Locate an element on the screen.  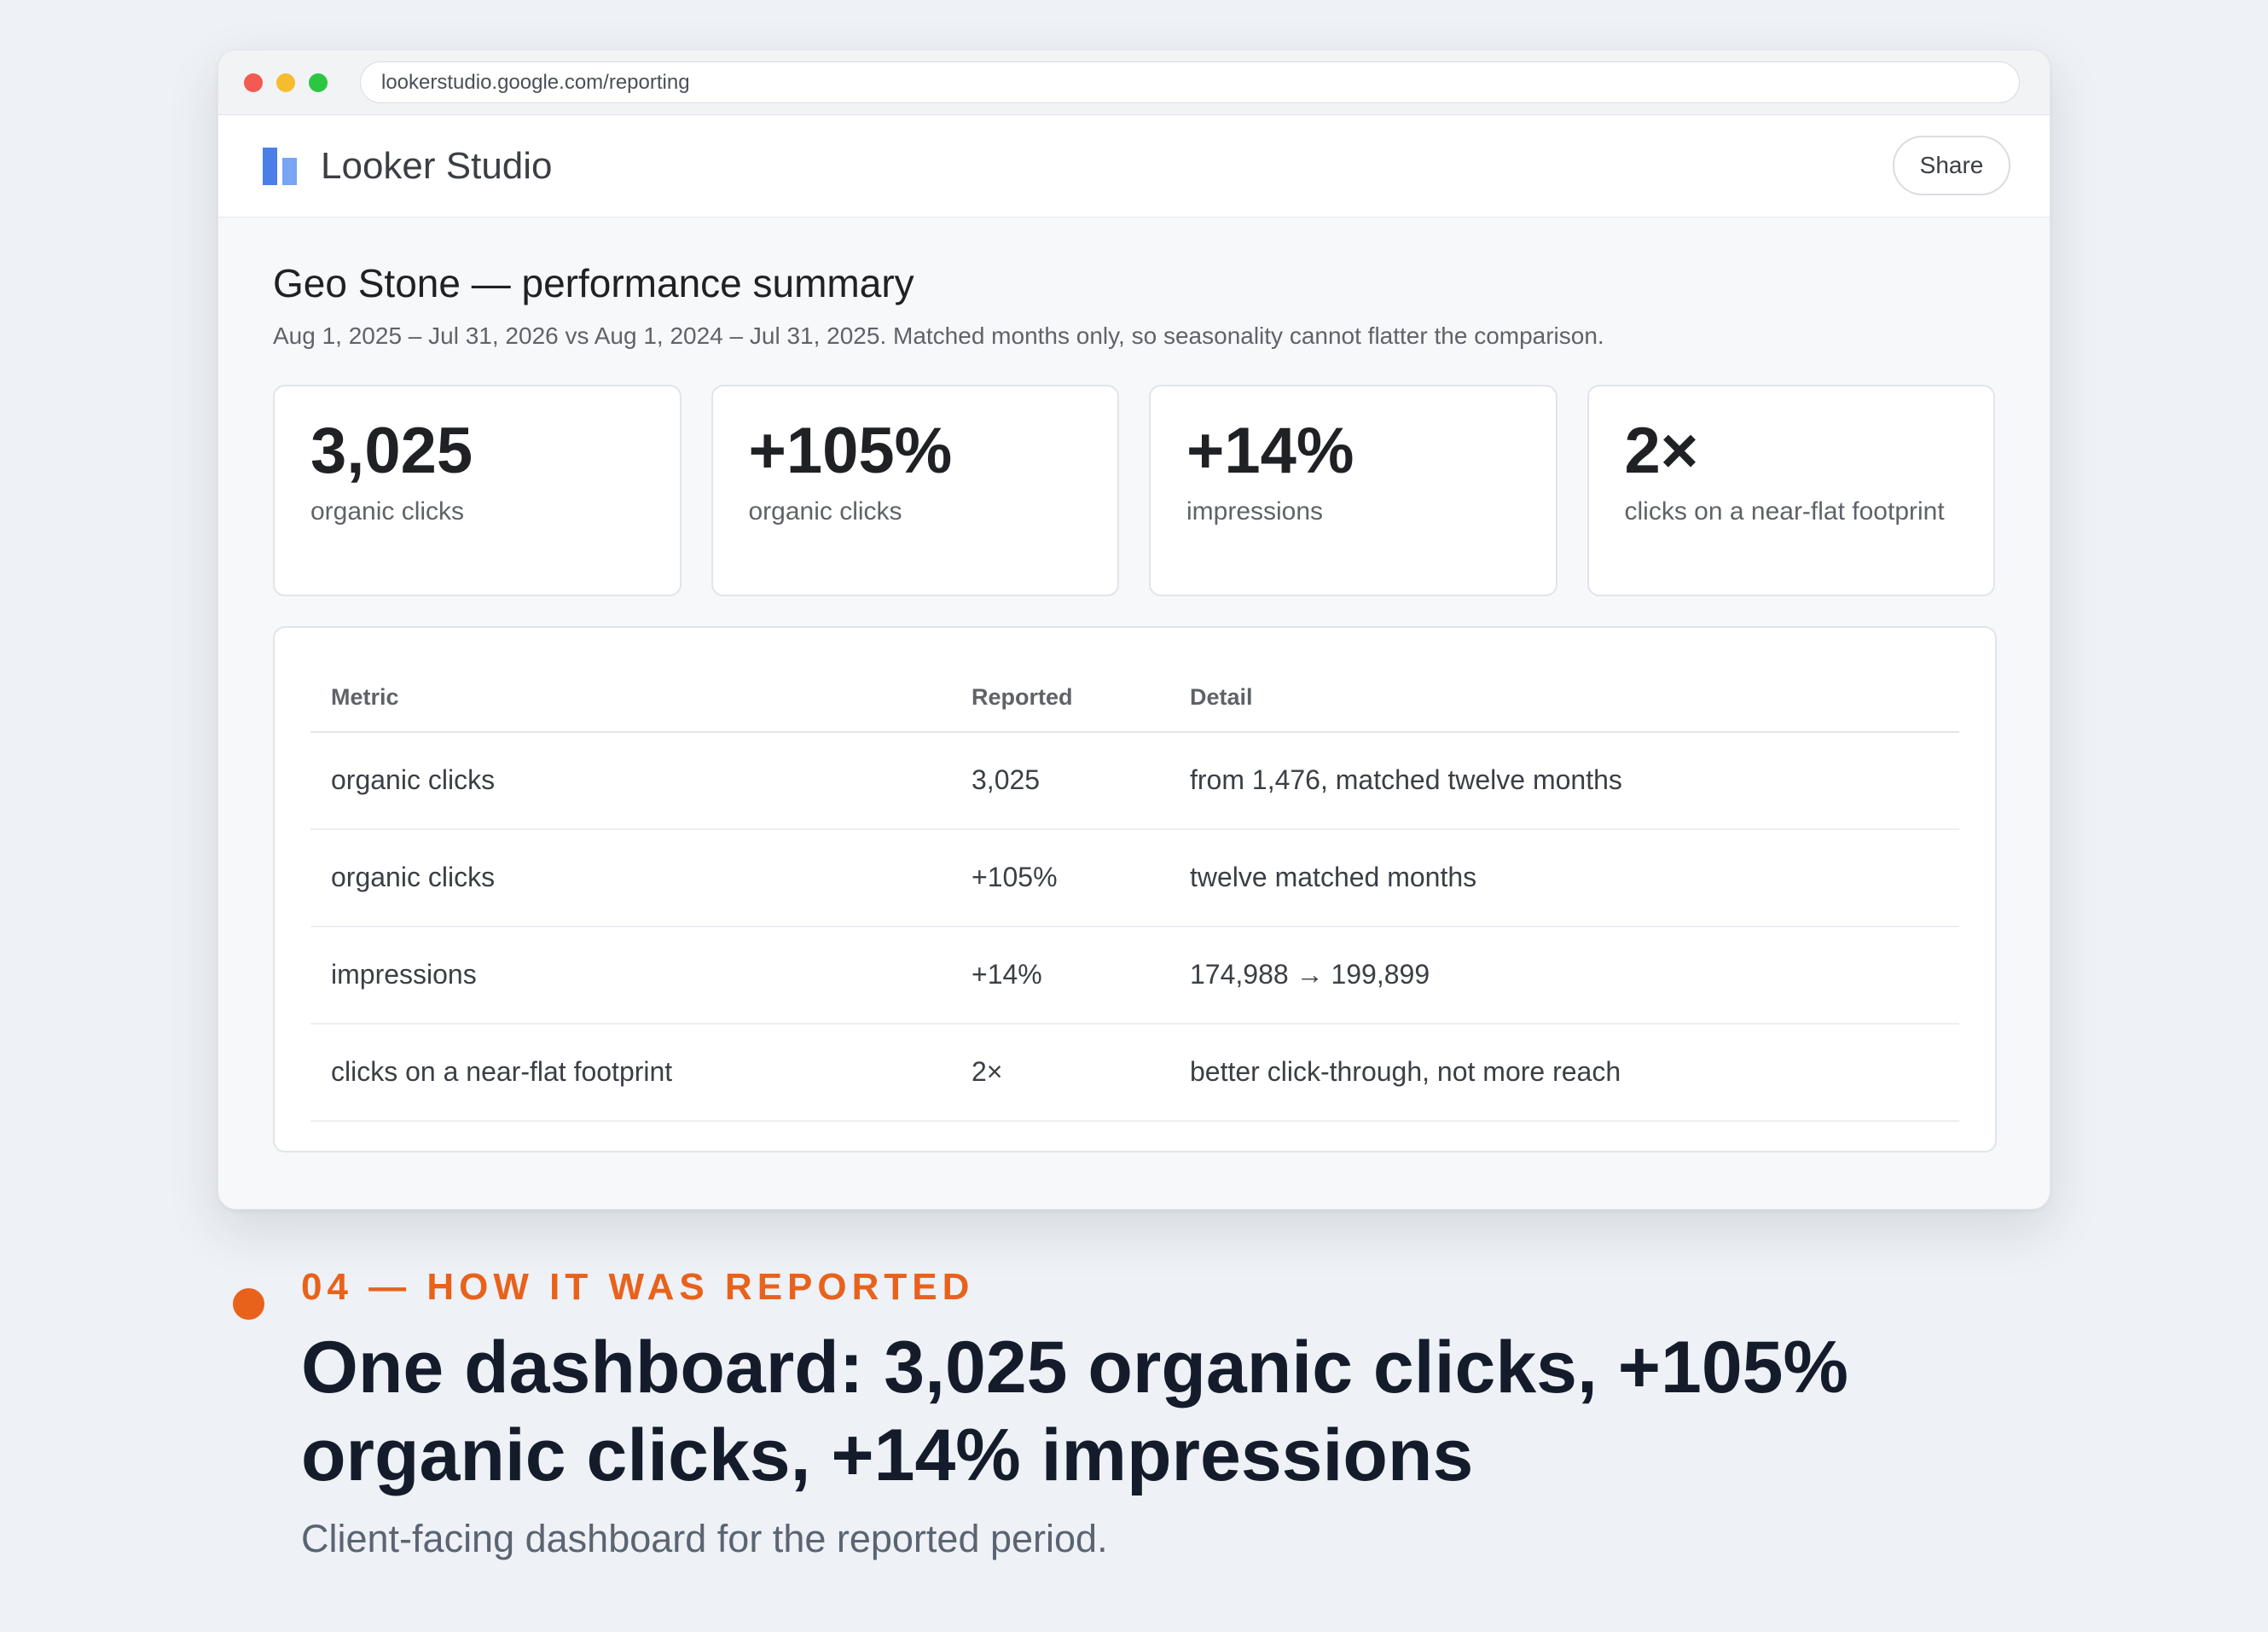
kpi-card: +105% organic clicks is located at coordinates (915, 490).